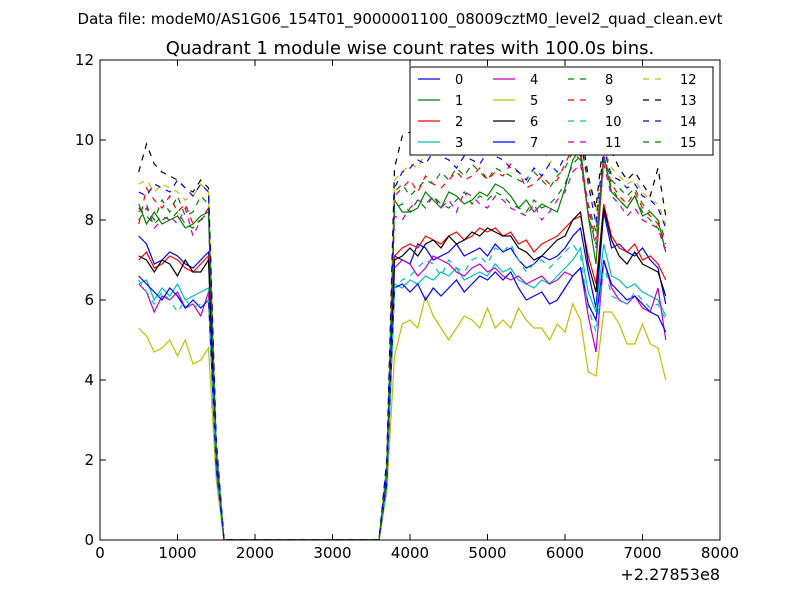 Image resolution: width=800 pixels, height=600 pixels. I want to click on x-offset-label: +2.27853e8, so click(670, 574).